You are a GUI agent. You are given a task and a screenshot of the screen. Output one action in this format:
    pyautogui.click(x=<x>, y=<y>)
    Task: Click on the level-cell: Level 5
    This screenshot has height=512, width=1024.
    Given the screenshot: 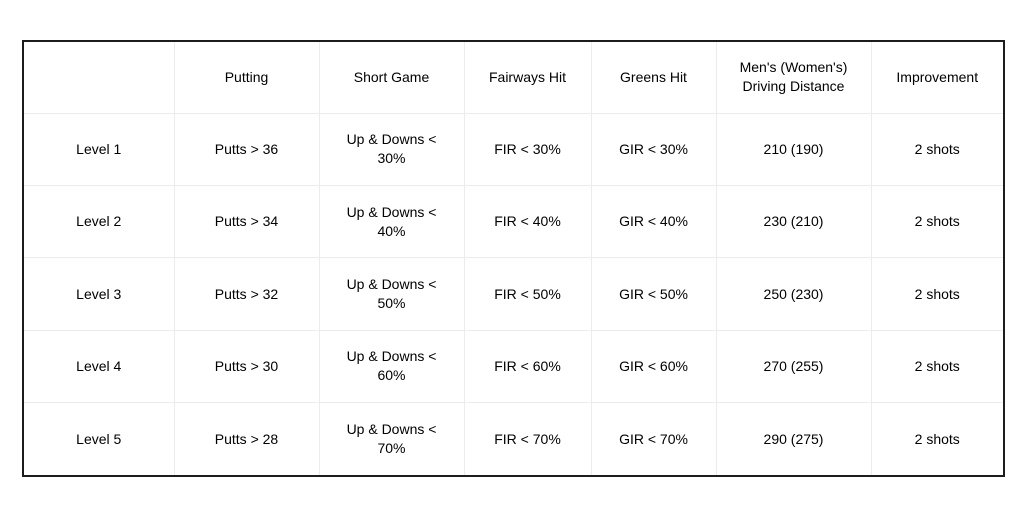 What is the action you would take?
    pyautogui.click(x=99, y=438)
    